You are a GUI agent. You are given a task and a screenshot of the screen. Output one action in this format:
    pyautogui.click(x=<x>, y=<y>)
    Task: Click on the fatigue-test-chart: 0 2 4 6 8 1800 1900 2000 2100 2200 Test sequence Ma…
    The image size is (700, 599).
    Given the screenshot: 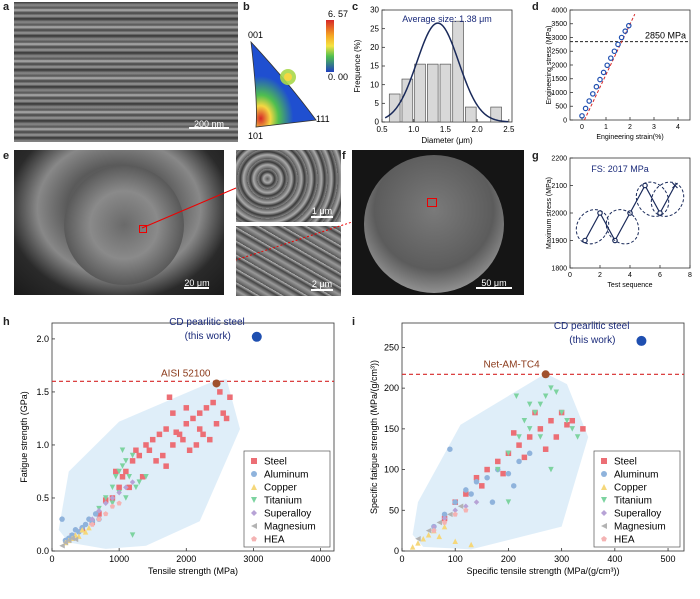 What is the action you would take?
    pyautogui.click(x=619, y=222)
    